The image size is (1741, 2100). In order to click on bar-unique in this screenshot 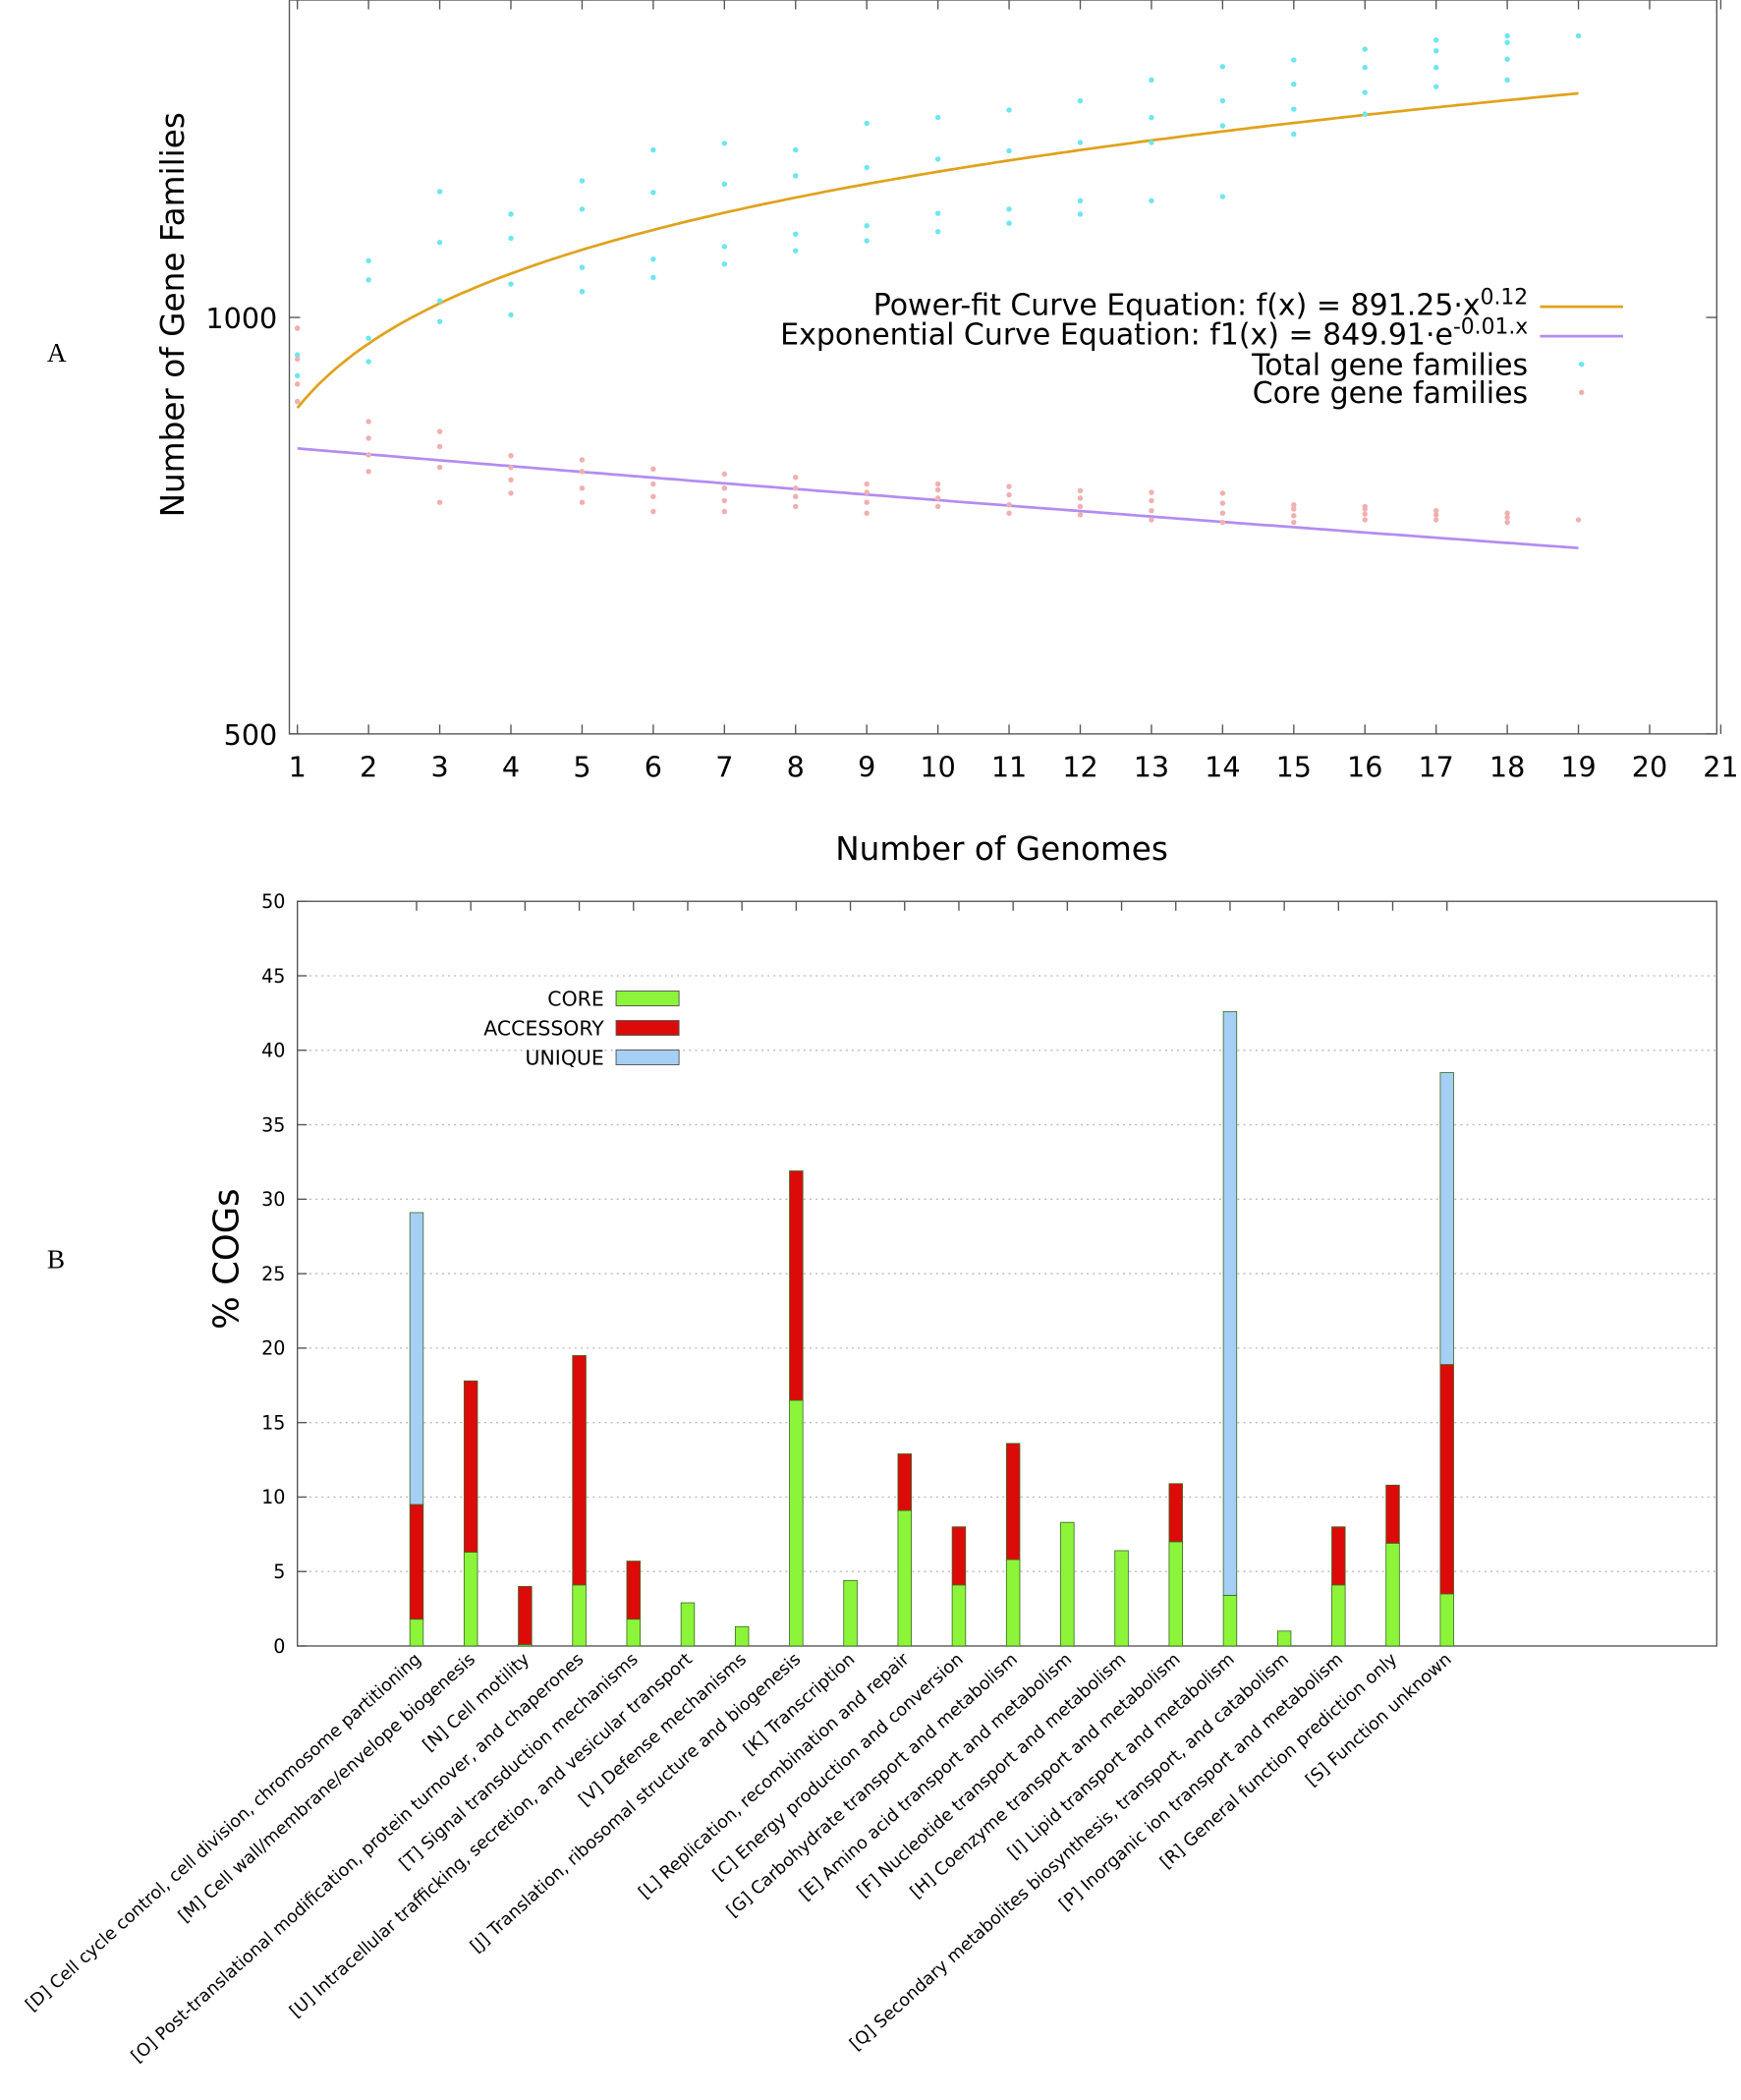, I will do `click(416, 1358)`.